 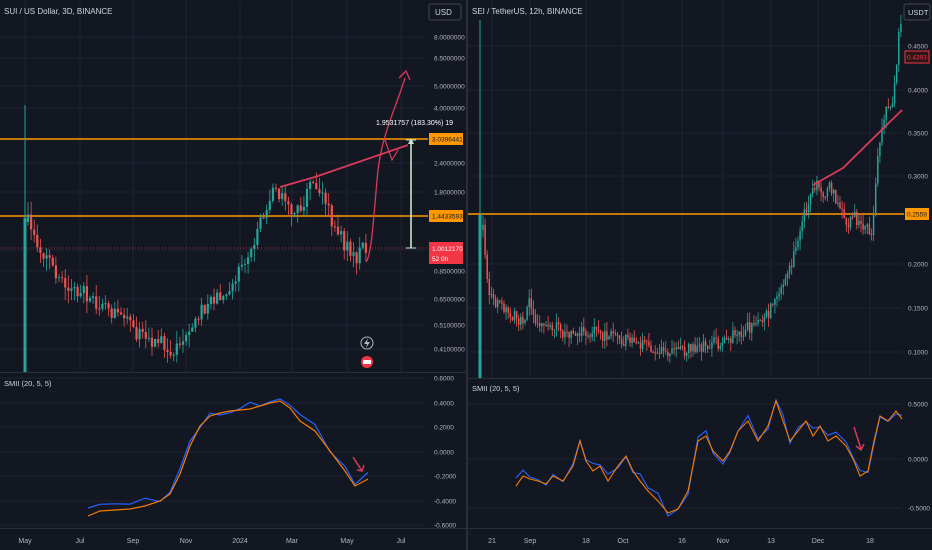 What do you see at coordinates (449, 59) in the screenshot?
I see `price-tick: 6.5000000` at bounding box center [449, 59].